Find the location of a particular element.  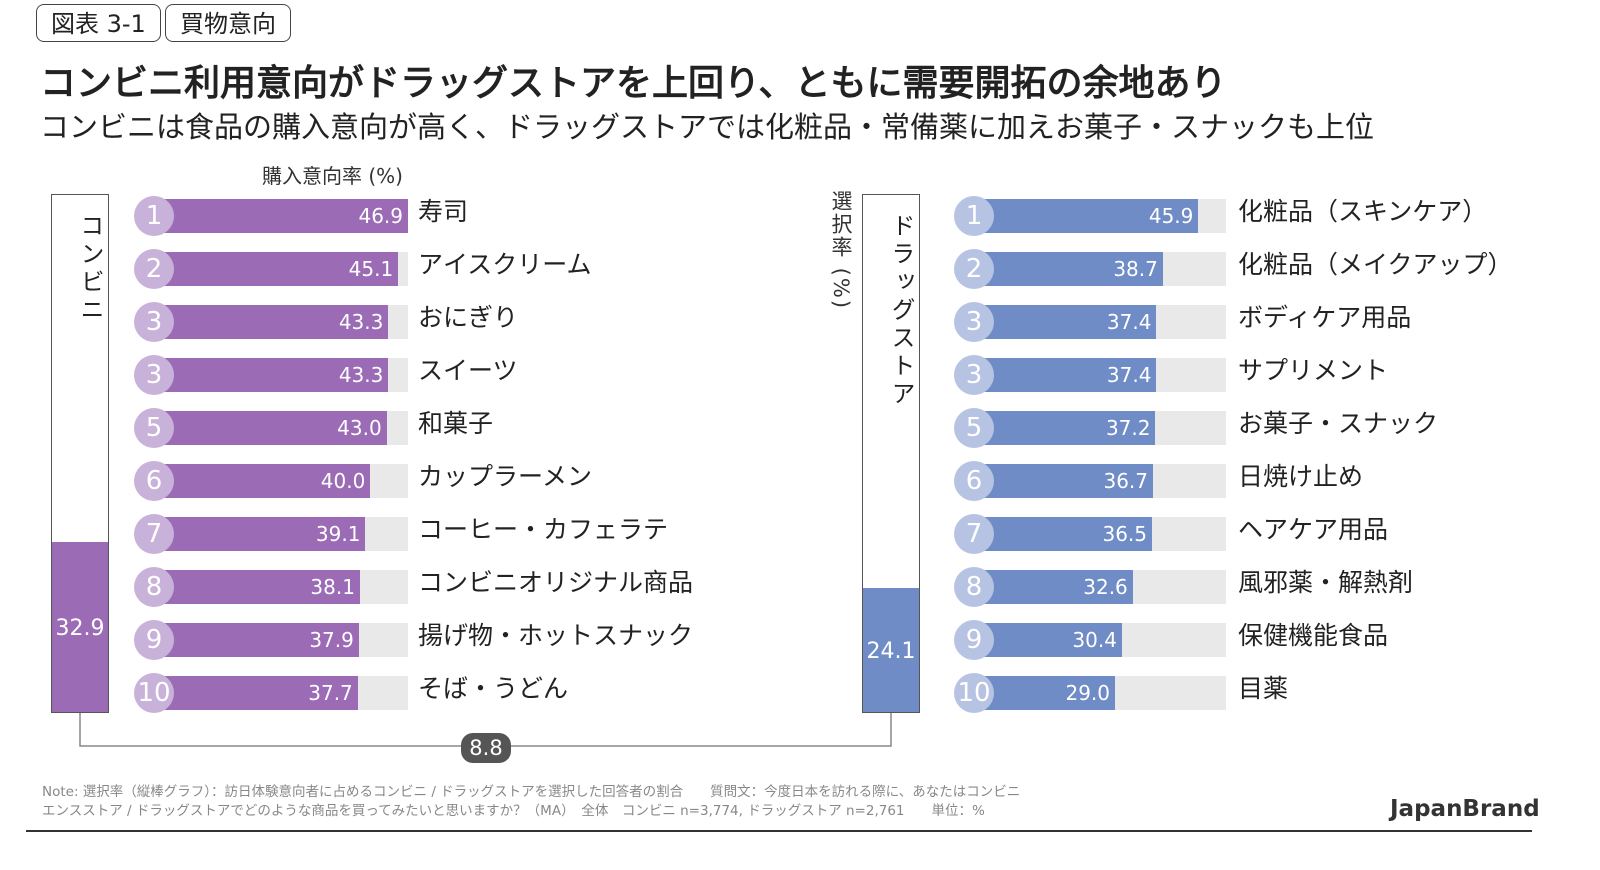

selection-rate-axis-label: 選択率 (%) is located at coordinates (841, 250).